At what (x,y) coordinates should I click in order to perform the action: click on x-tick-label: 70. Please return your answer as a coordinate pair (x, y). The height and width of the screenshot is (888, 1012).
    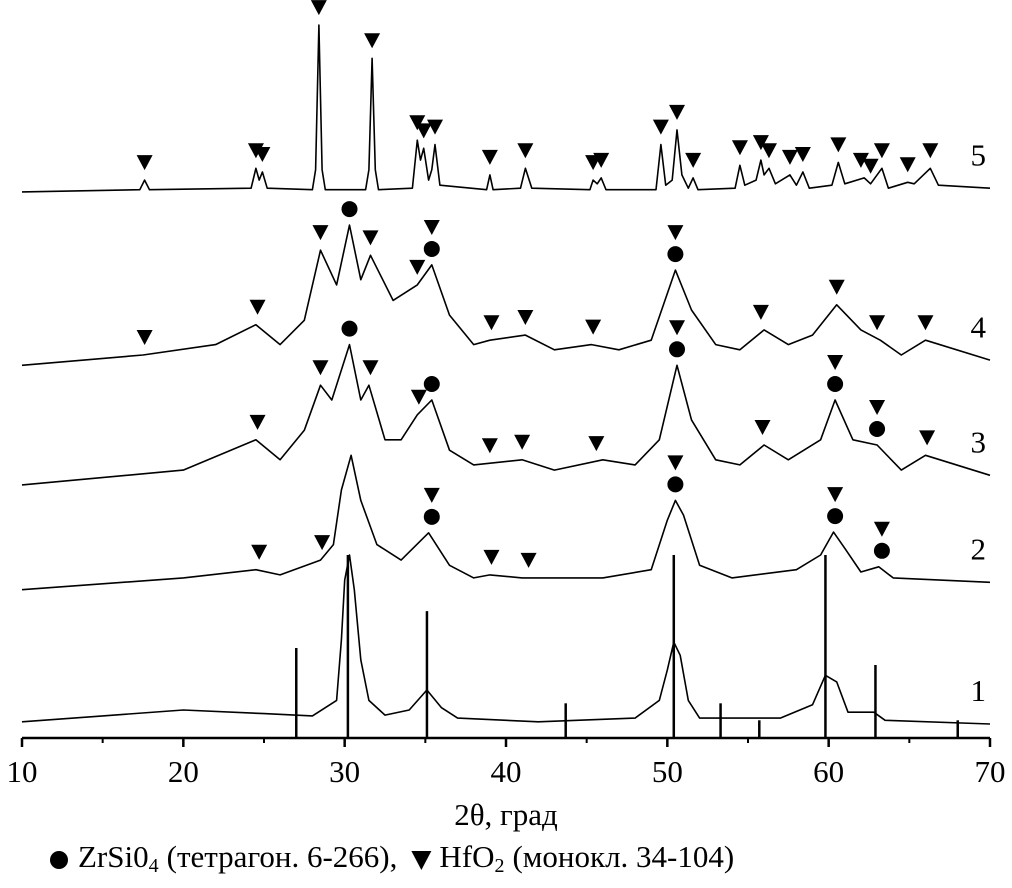
    Looking at the image, I should click on (990, 771).